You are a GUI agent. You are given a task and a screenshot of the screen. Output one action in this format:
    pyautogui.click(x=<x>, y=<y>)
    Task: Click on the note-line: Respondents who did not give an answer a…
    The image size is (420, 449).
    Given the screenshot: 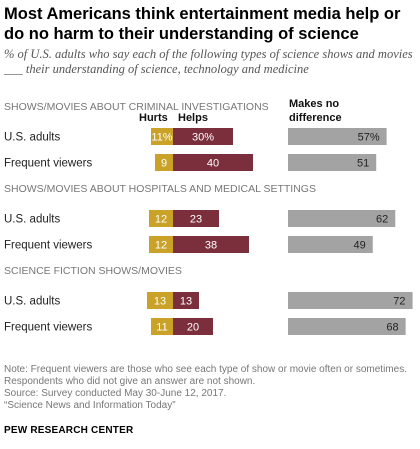 What is the action you would take?
    pyautogui.click(x=130, y=381)
    